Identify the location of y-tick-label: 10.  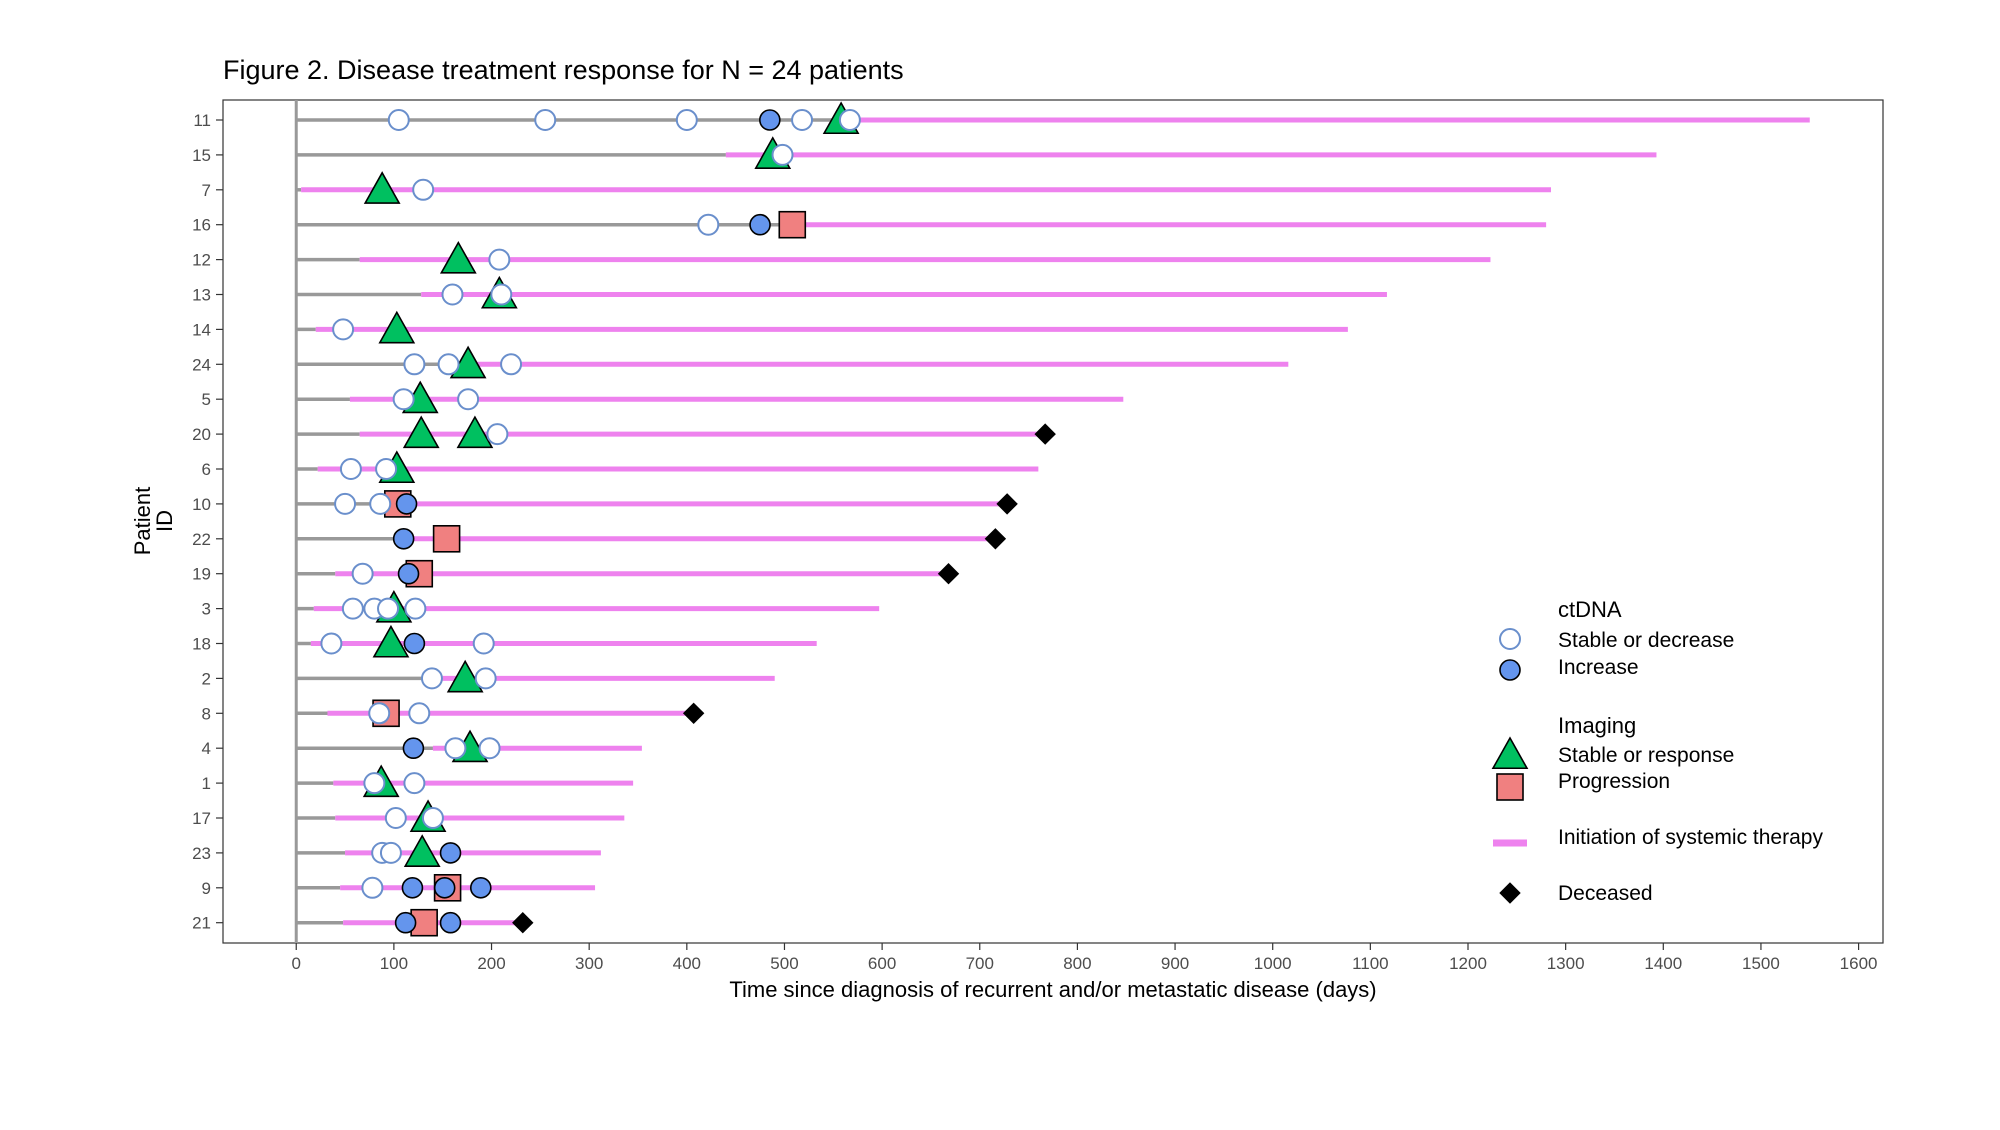
(201, 504).